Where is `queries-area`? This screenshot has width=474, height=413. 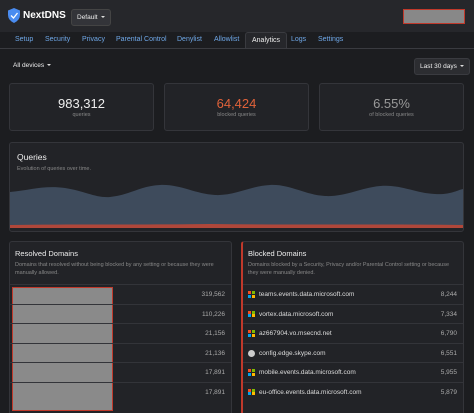
queries-area is located at coordinates (236, 206).